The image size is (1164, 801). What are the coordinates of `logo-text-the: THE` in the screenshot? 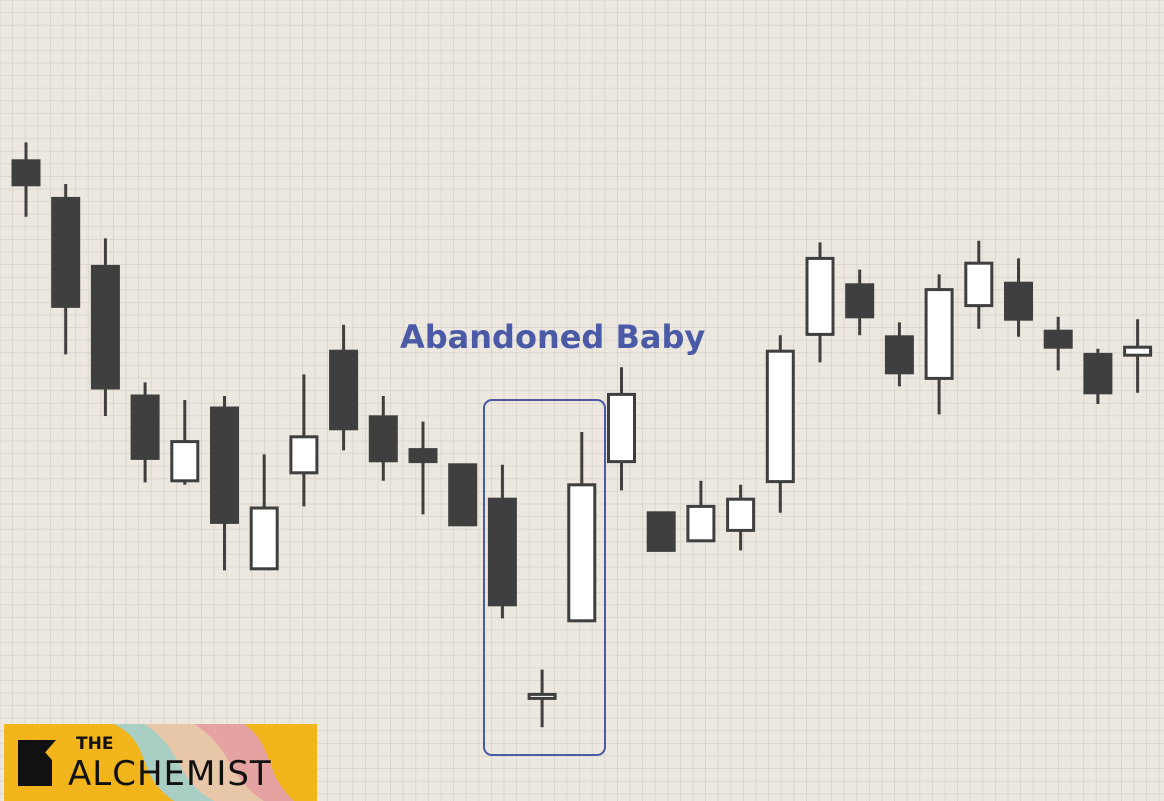 It's located at (95, 744).